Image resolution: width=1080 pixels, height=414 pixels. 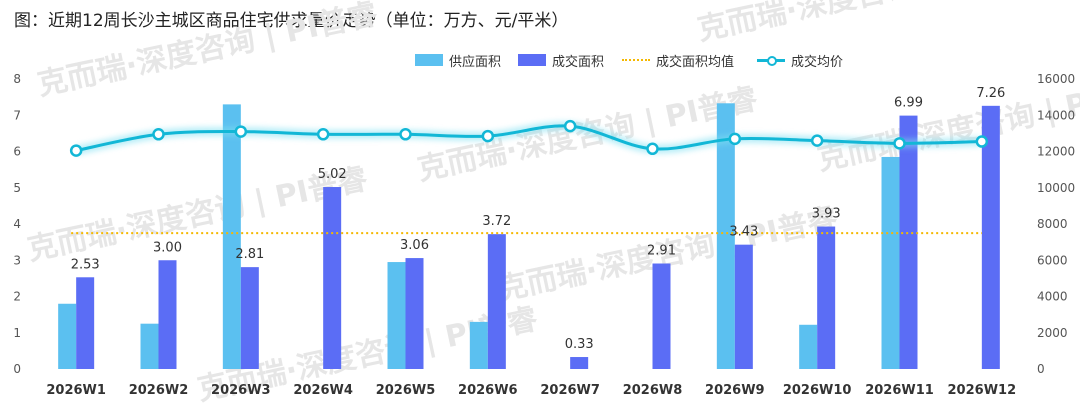 What do you see at coordinates (249, 254) in the screenshot?
I see `deal-data-label: 2.81` at bounding box center [249, 254].